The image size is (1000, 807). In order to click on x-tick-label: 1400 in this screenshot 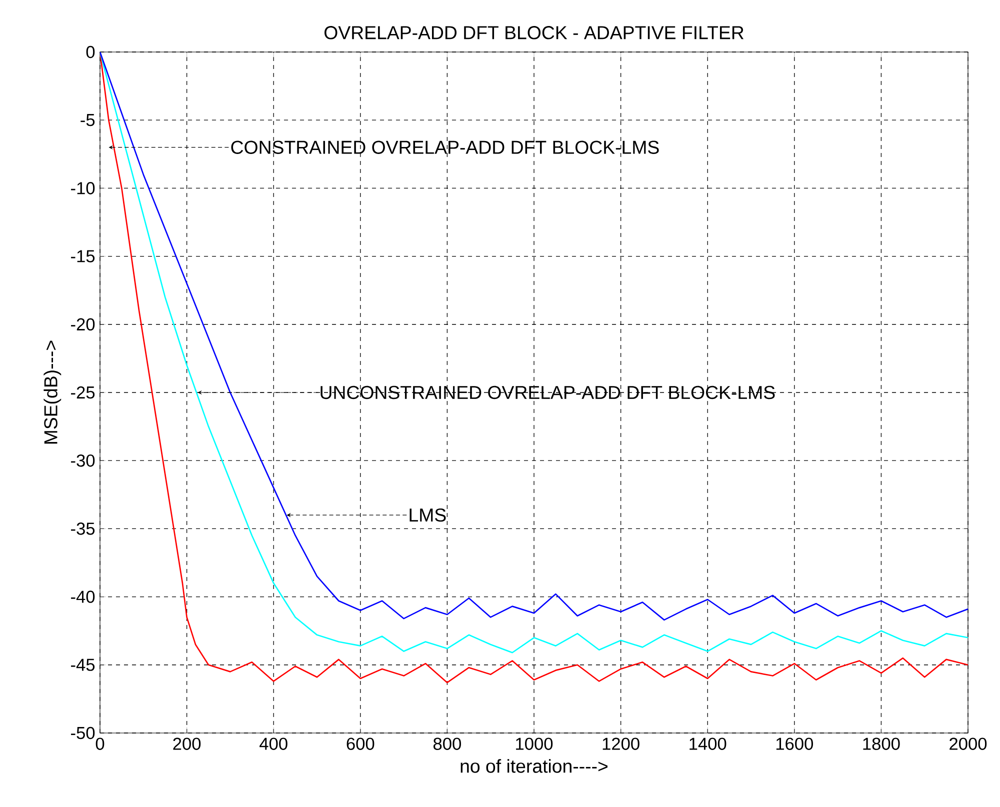, I will do `click(708, 744)`.